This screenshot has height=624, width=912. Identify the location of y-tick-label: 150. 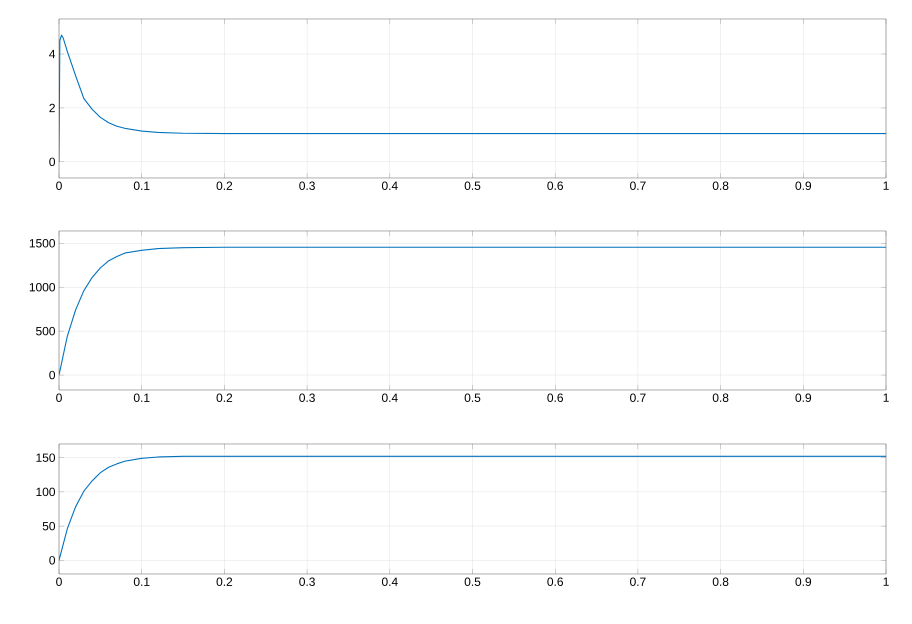
(46, 457).